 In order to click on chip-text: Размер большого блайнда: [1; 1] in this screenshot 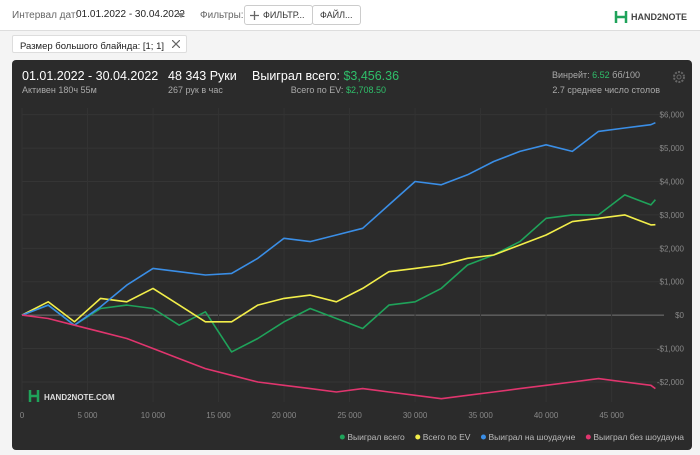, I will do `click(92, 46)`.